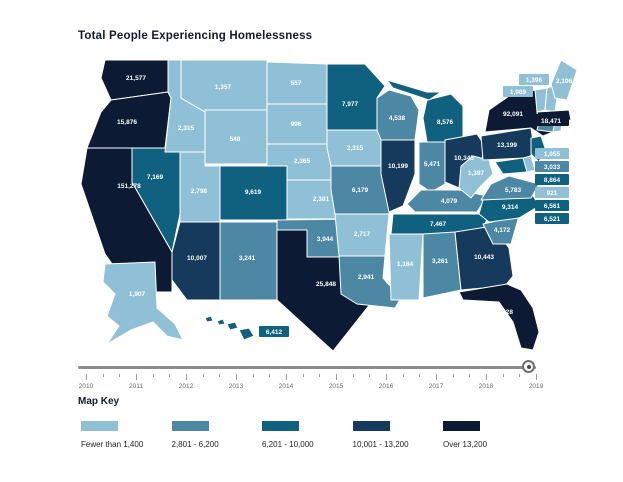 The width and height of the screenshot is (623, 482). Describe the element at coordinates (336, 386) in the screenshot. I see `year-label-2015: 2015` at that location.